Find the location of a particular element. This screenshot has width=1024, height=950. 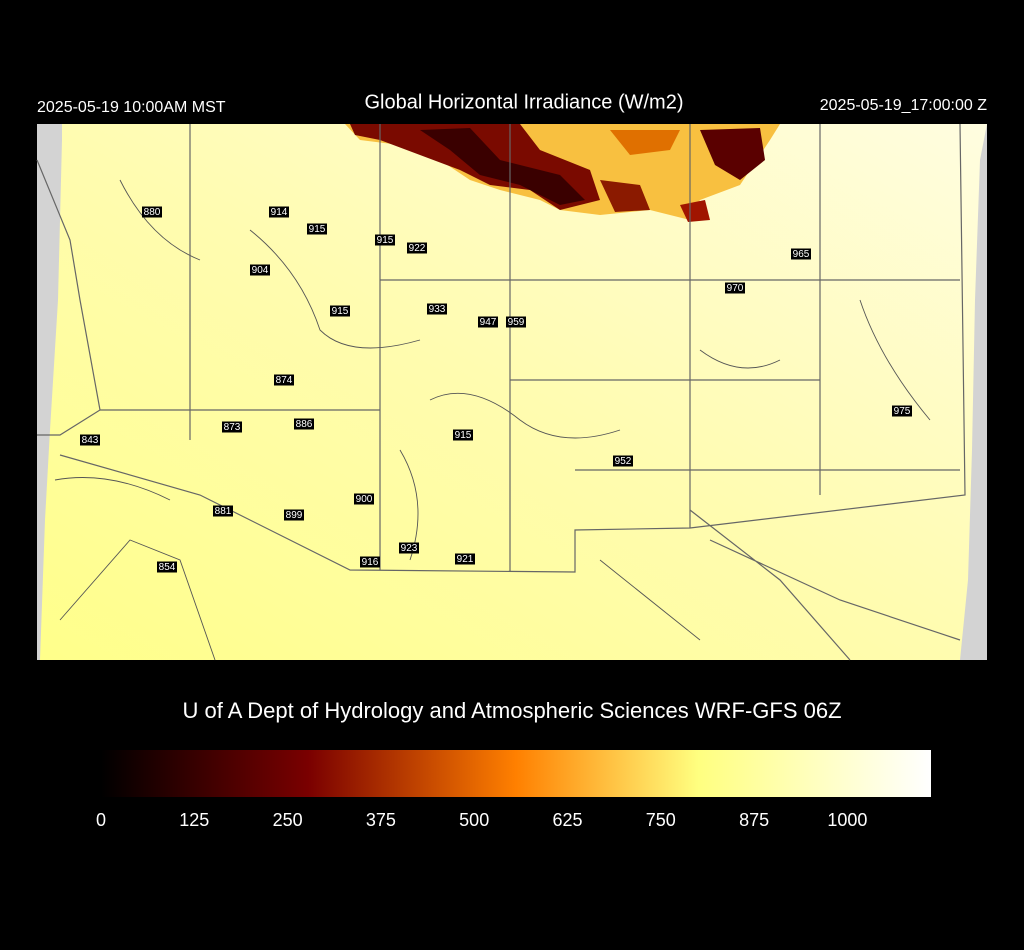

station-value: 970 is located at coordinates (735, 288).